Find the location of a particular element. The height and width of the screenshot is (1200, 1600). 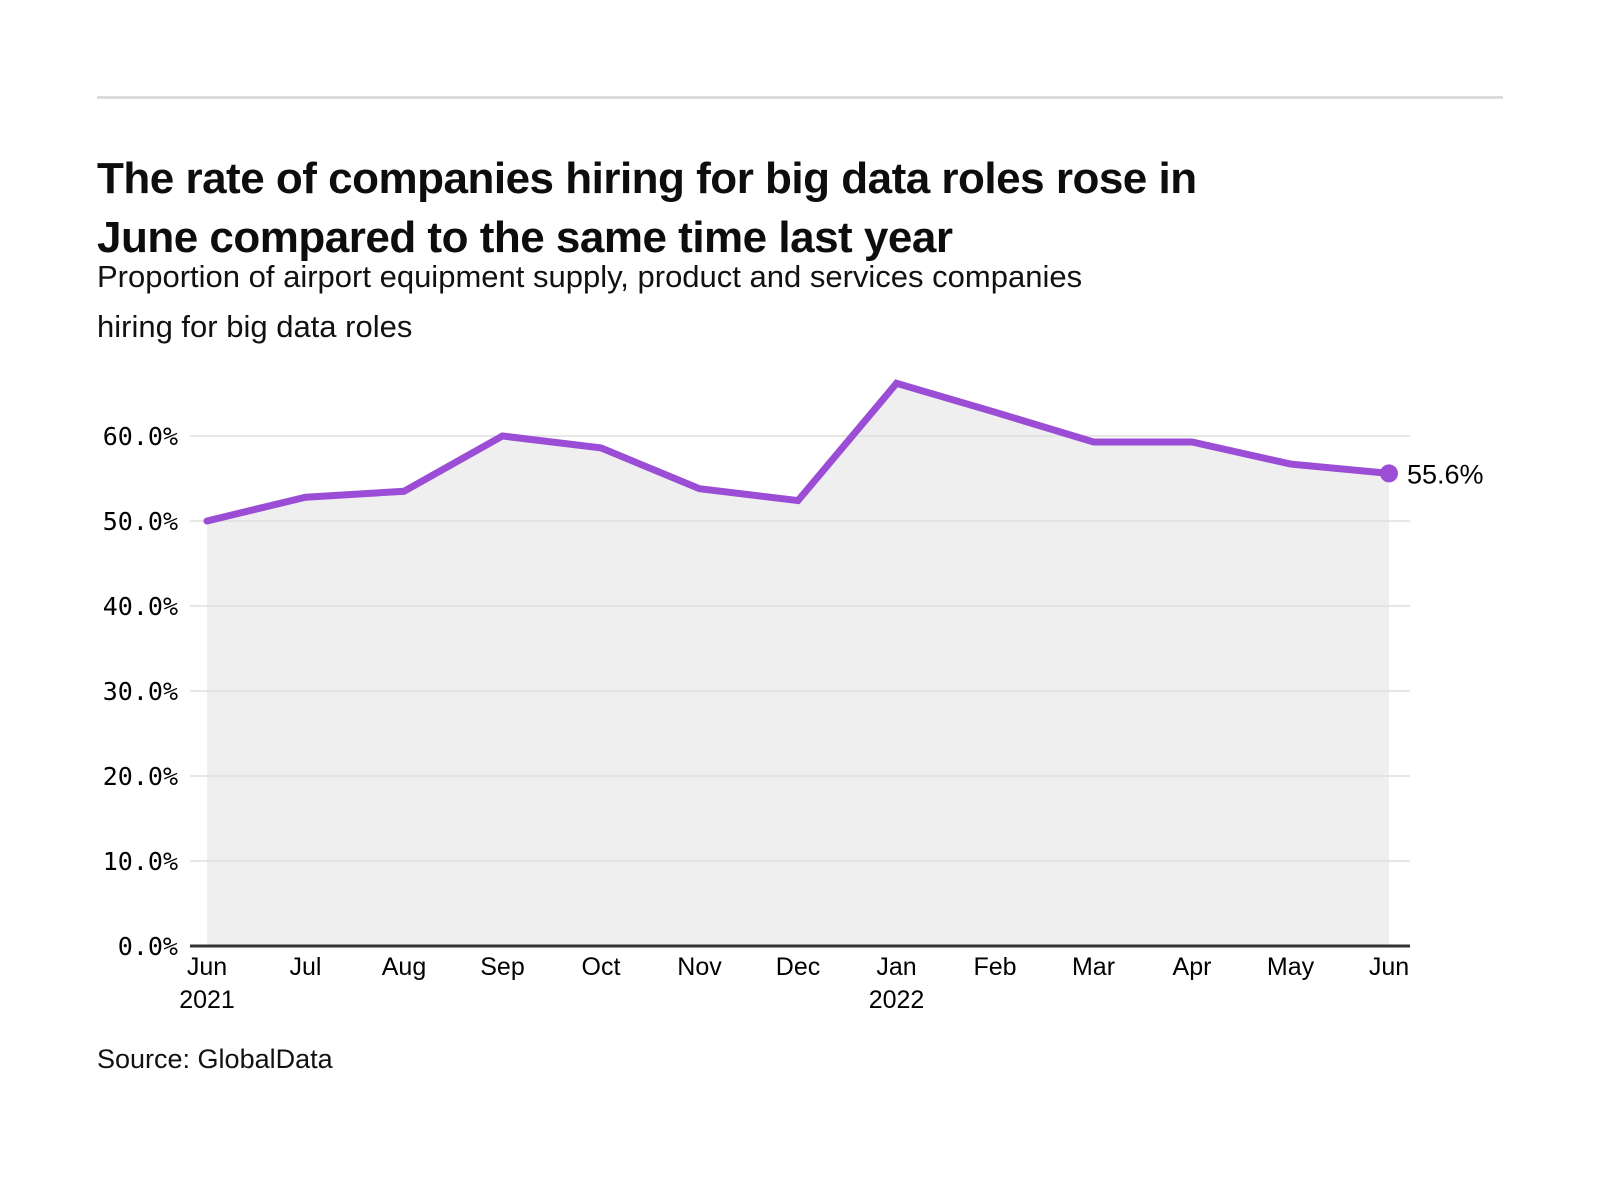

x-axis-year-label: 2022 is located at coordinates (897, 1000).